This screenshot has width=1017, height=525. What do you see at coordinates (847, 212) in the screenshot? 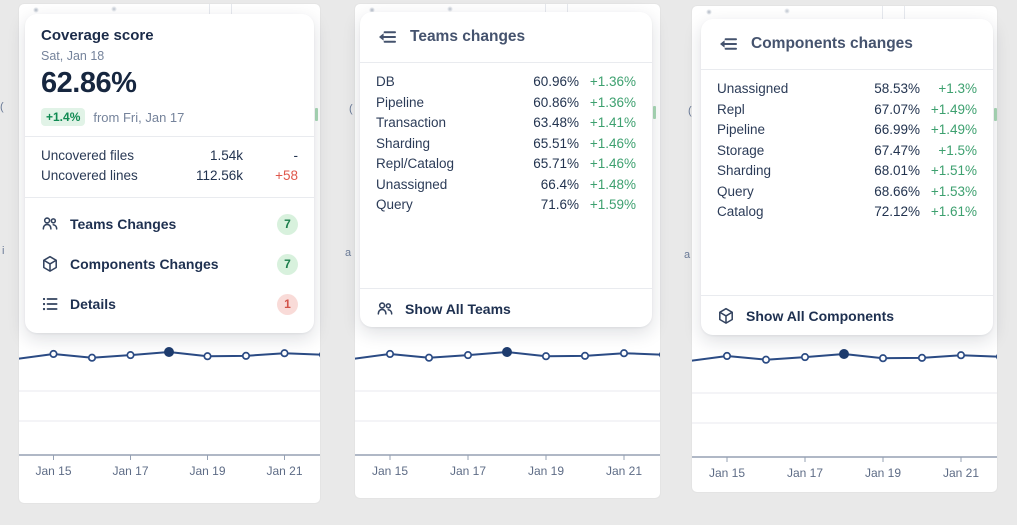
I see `component-row: Catalog 72.12% +1.61%` at bounding box center [847, 212].